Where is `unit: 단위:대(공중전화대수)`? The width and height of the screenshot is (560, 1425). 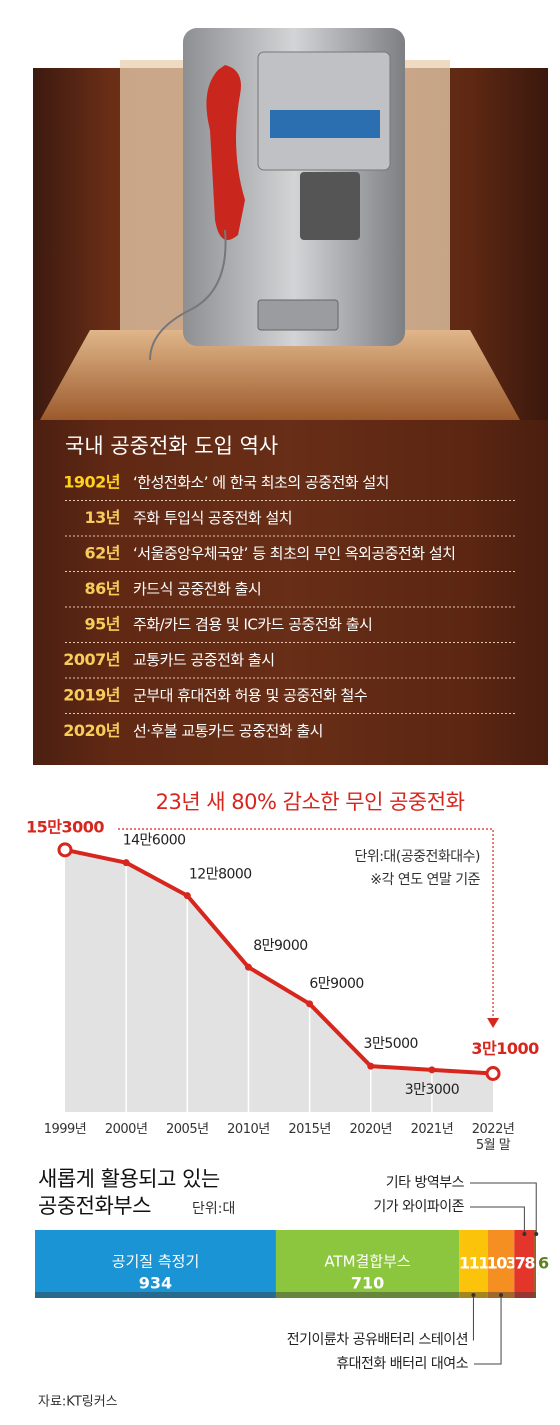
unit: 단위:대(공중전화대수) is located at coordinates (417, 857).